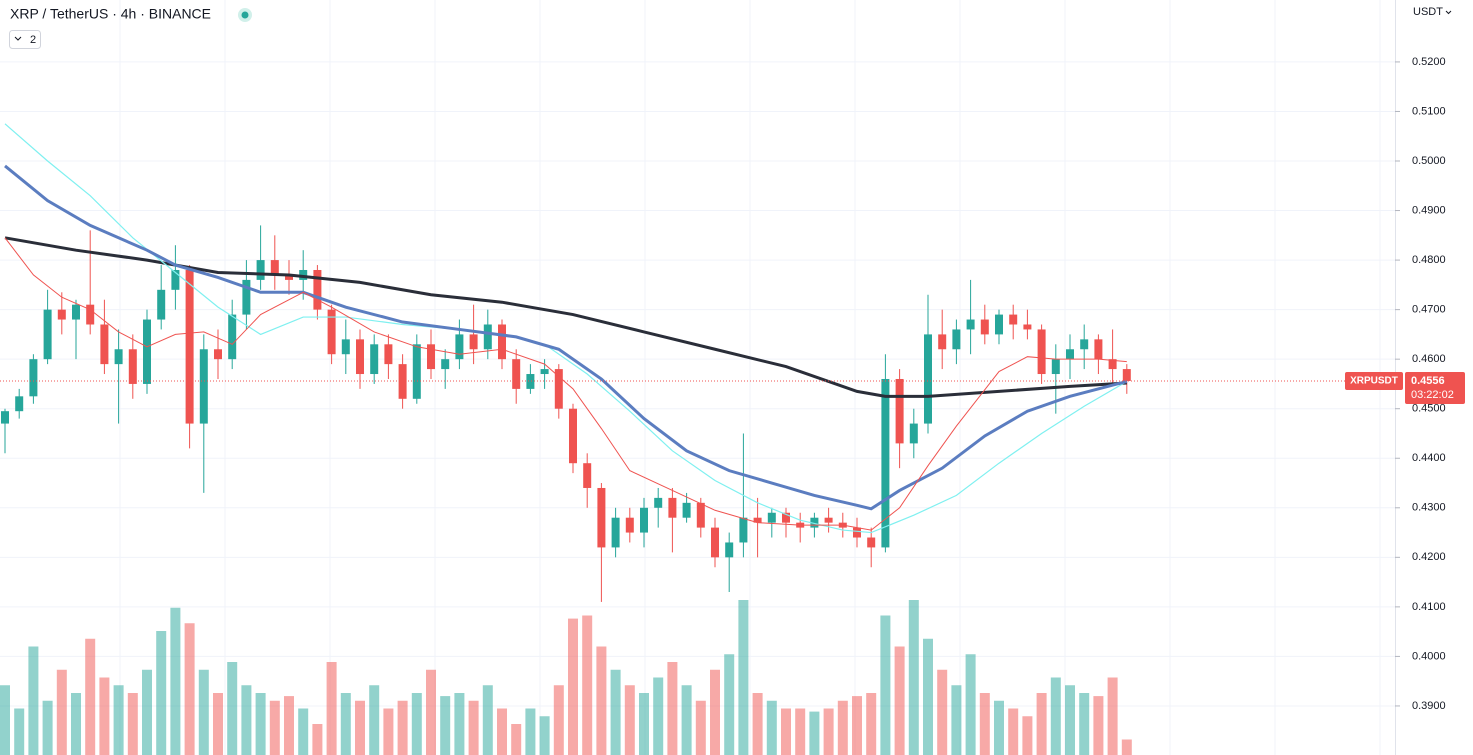 The height and width of the screenshot is (755, 1473). What do you see at coordinates (1374, 380) in the screenshot?
I see `symbol-badge` at bounding box center [1374, 380].